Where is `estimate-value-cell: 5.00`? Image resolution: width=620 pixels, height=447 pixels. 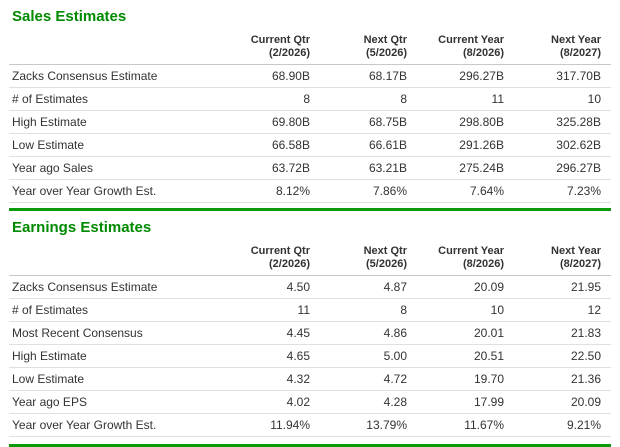 estimate-value-cell: 5.00 is located at coordinates (368, 356).